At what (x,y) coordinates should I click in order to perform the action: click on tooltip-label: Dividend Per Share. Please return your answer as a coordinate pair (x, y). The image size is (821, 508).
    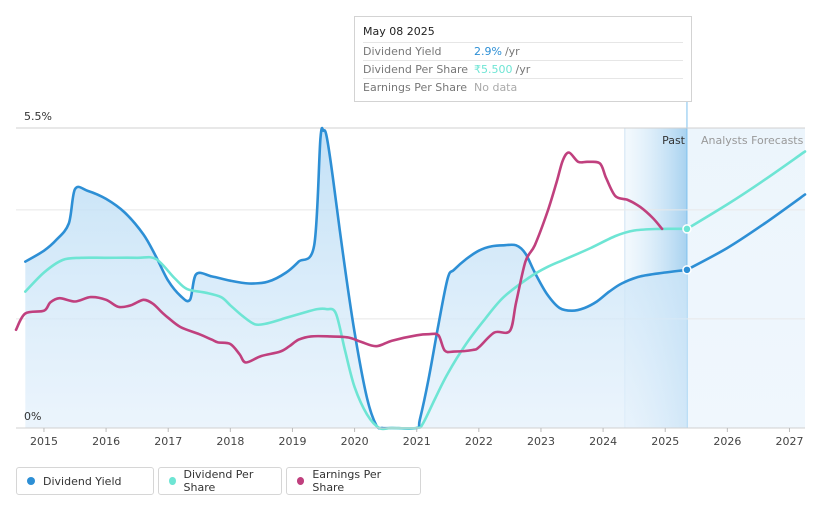
    Looking at the image, I should click on (416, 69).